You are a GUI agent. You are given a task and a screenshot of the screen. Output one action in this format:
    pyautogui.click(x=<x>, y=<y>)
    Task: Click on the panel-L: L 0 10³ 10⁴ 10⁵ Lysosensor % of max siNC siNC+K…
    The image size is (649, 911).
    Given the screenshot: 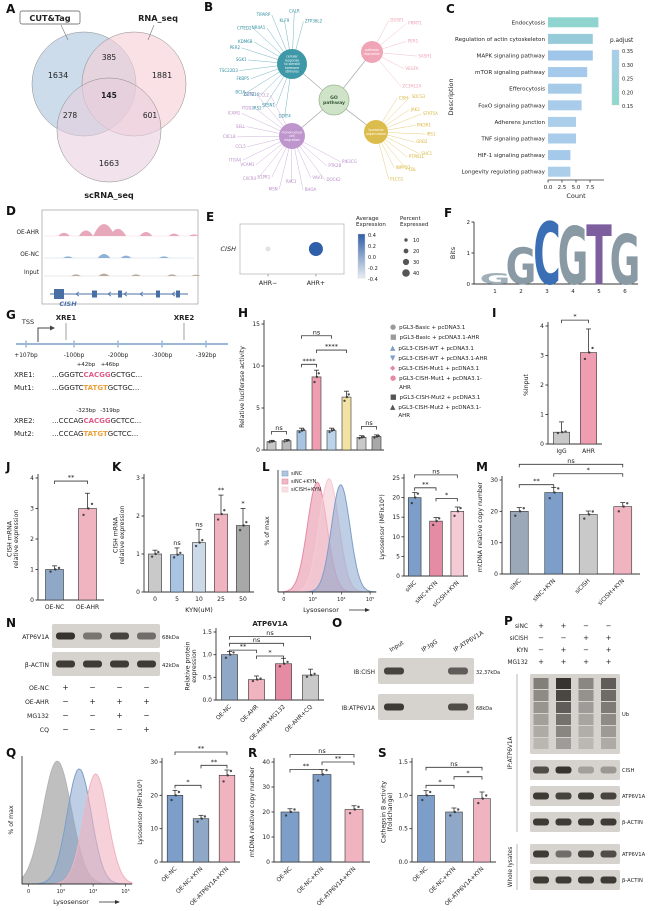 What is the action you would take?
    pyautogui.click(x=368, y=538)
    